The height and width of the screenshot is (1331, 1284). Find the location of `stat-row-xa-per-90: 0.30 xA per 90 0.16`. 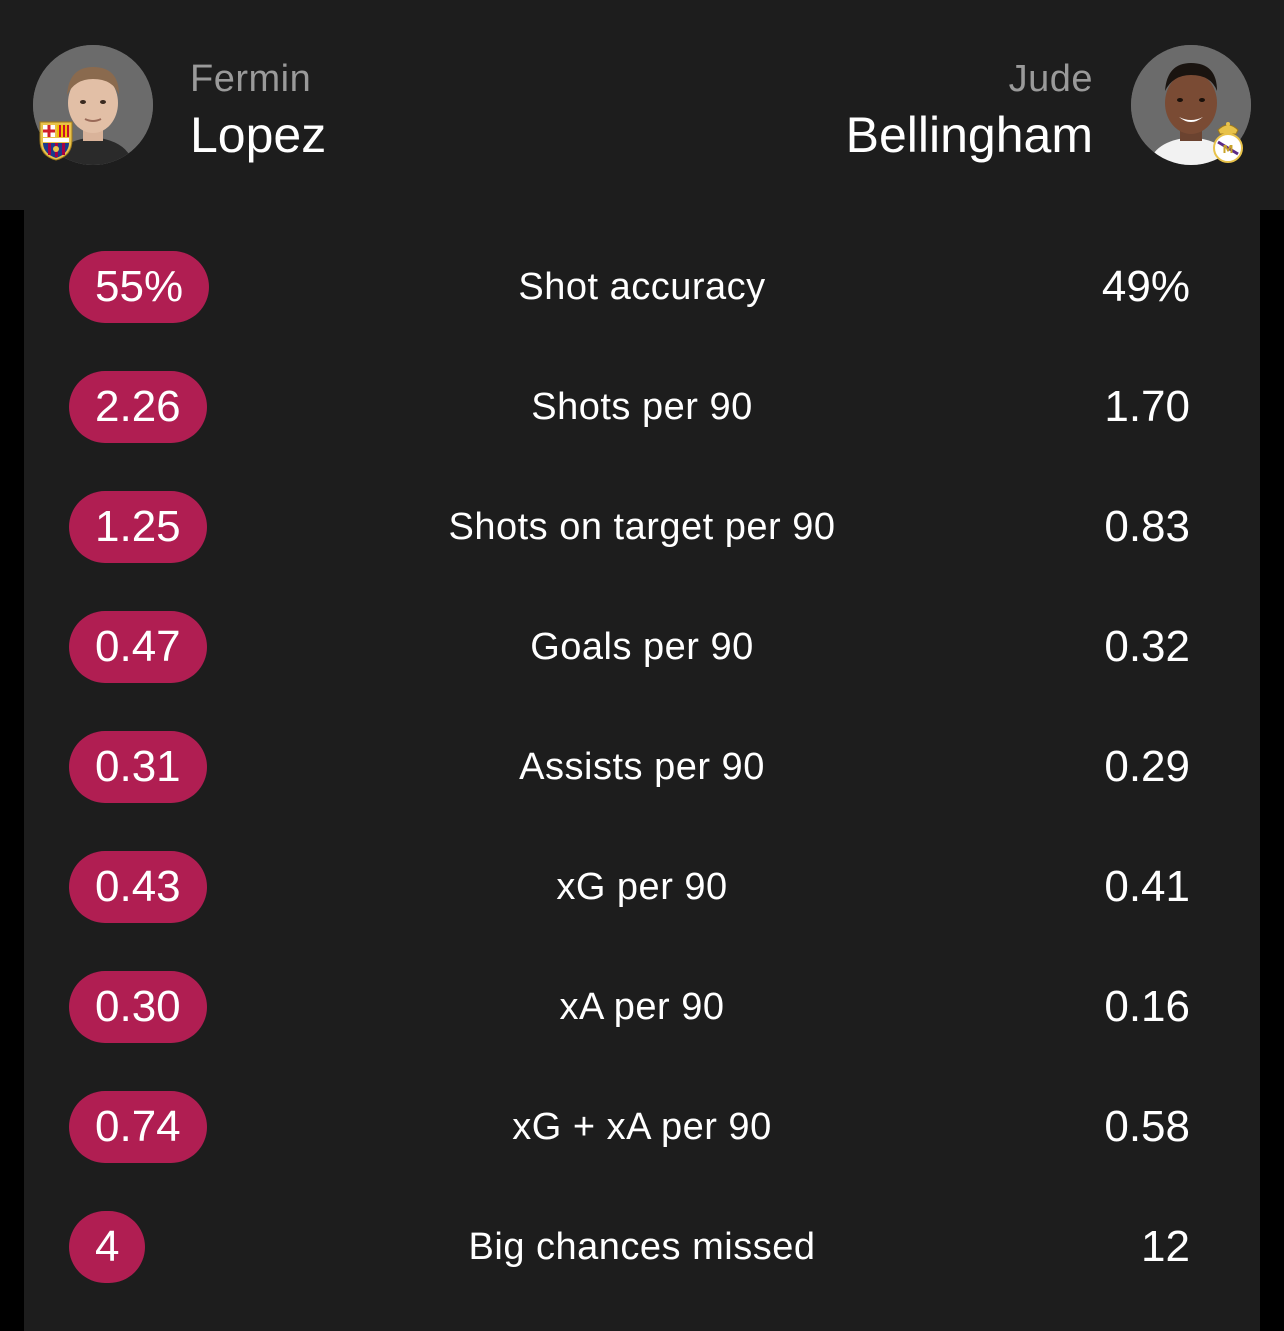

stat-row-xa-per-90: 0.30 xA per 90 0.16 is located at coordinates (642, 990).